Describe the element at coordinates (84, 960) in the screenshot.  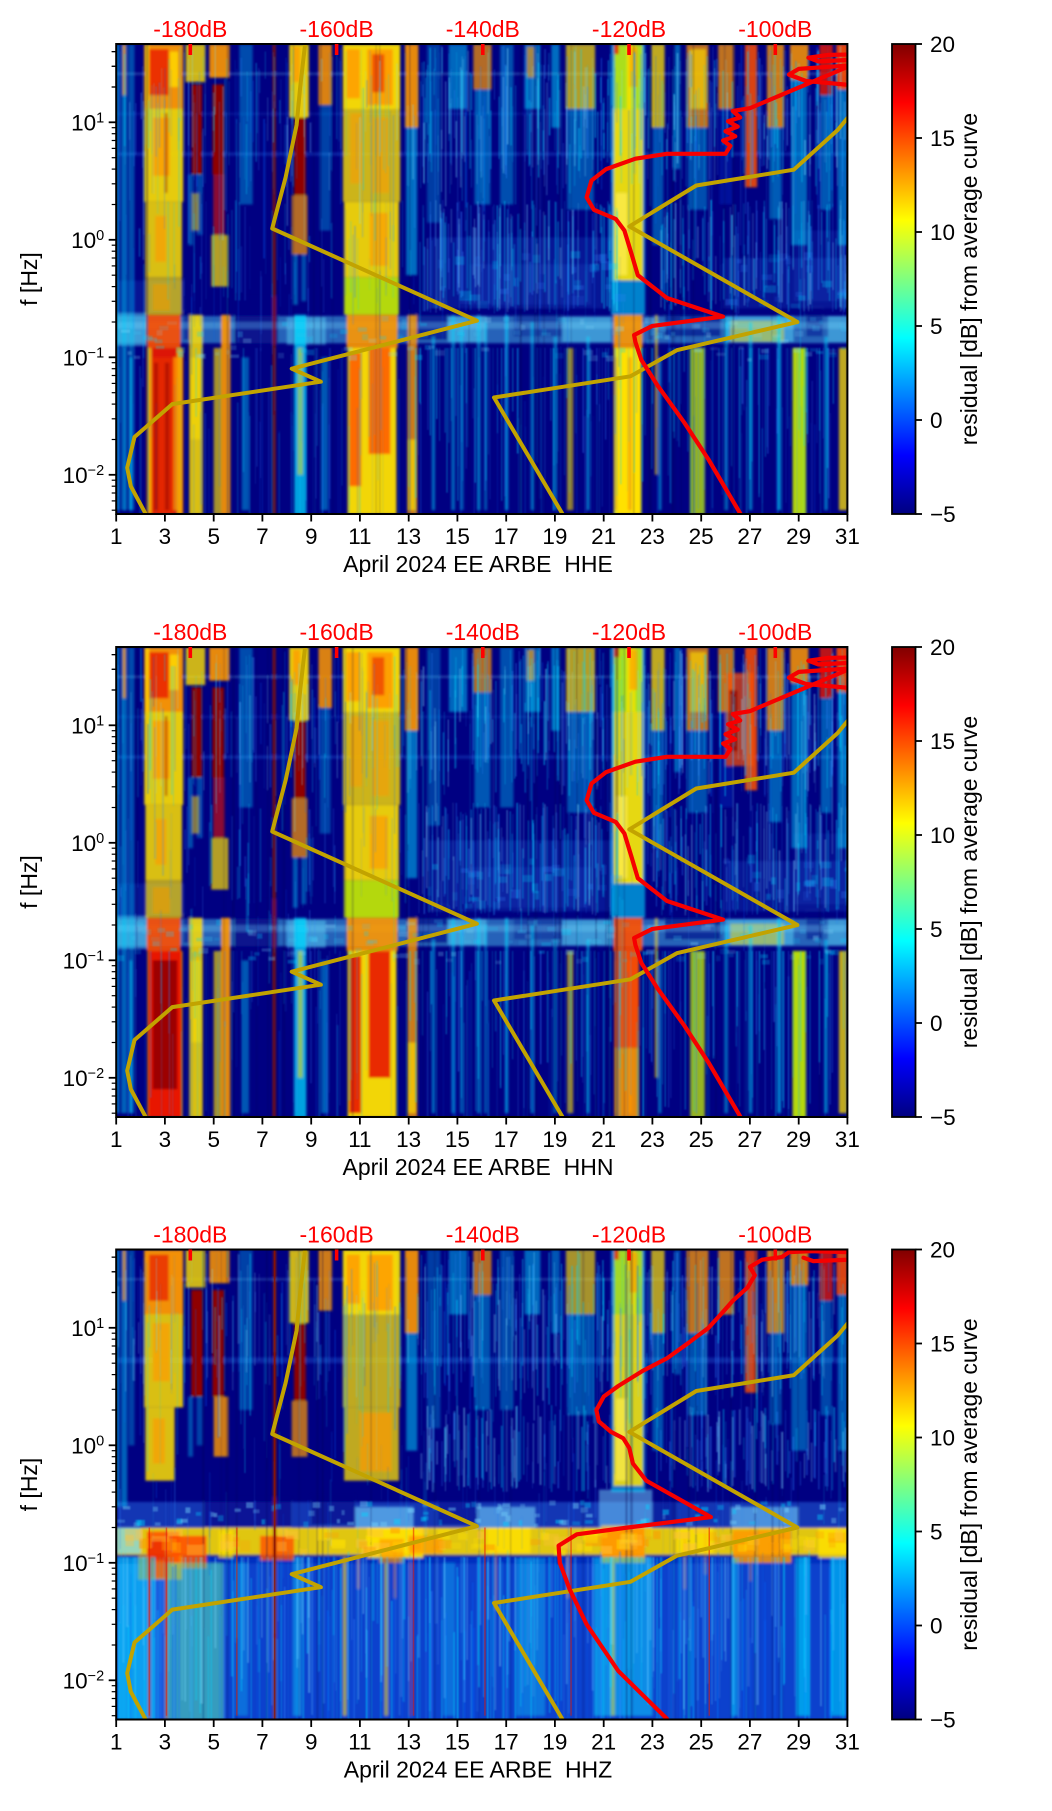
I see `svg-text: 10−1` at that location.